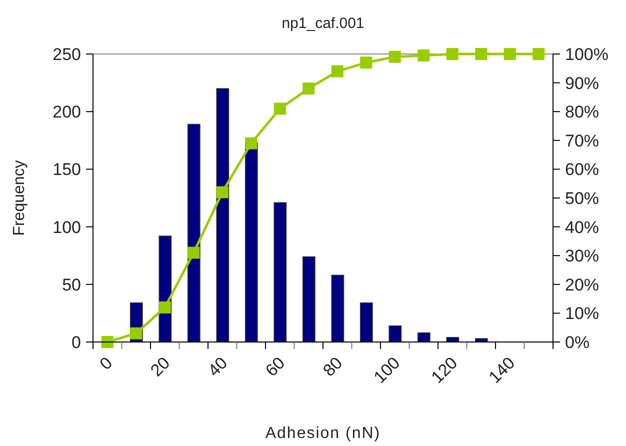 This screenshot has height=446, width=626. I want to click on y-tick-label: 250, so click(66, 54).